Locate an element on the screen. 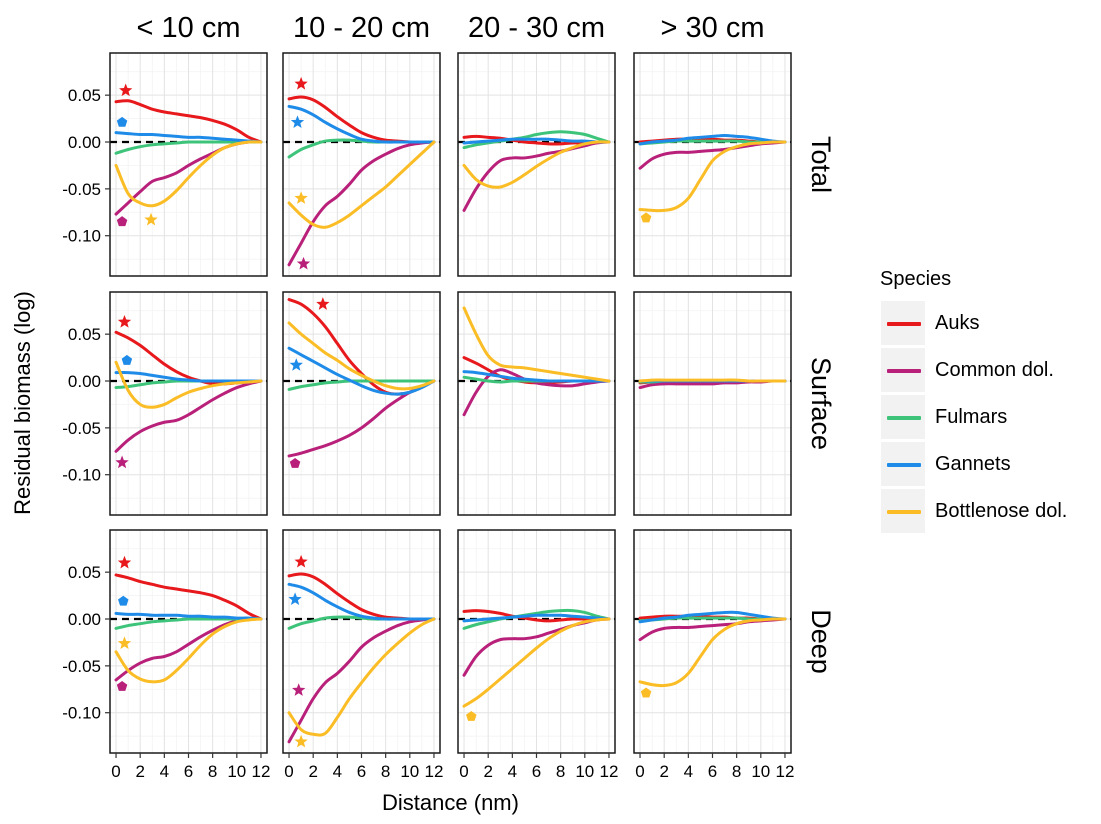  legend-line-gannets is located at coordinates (904, 465).